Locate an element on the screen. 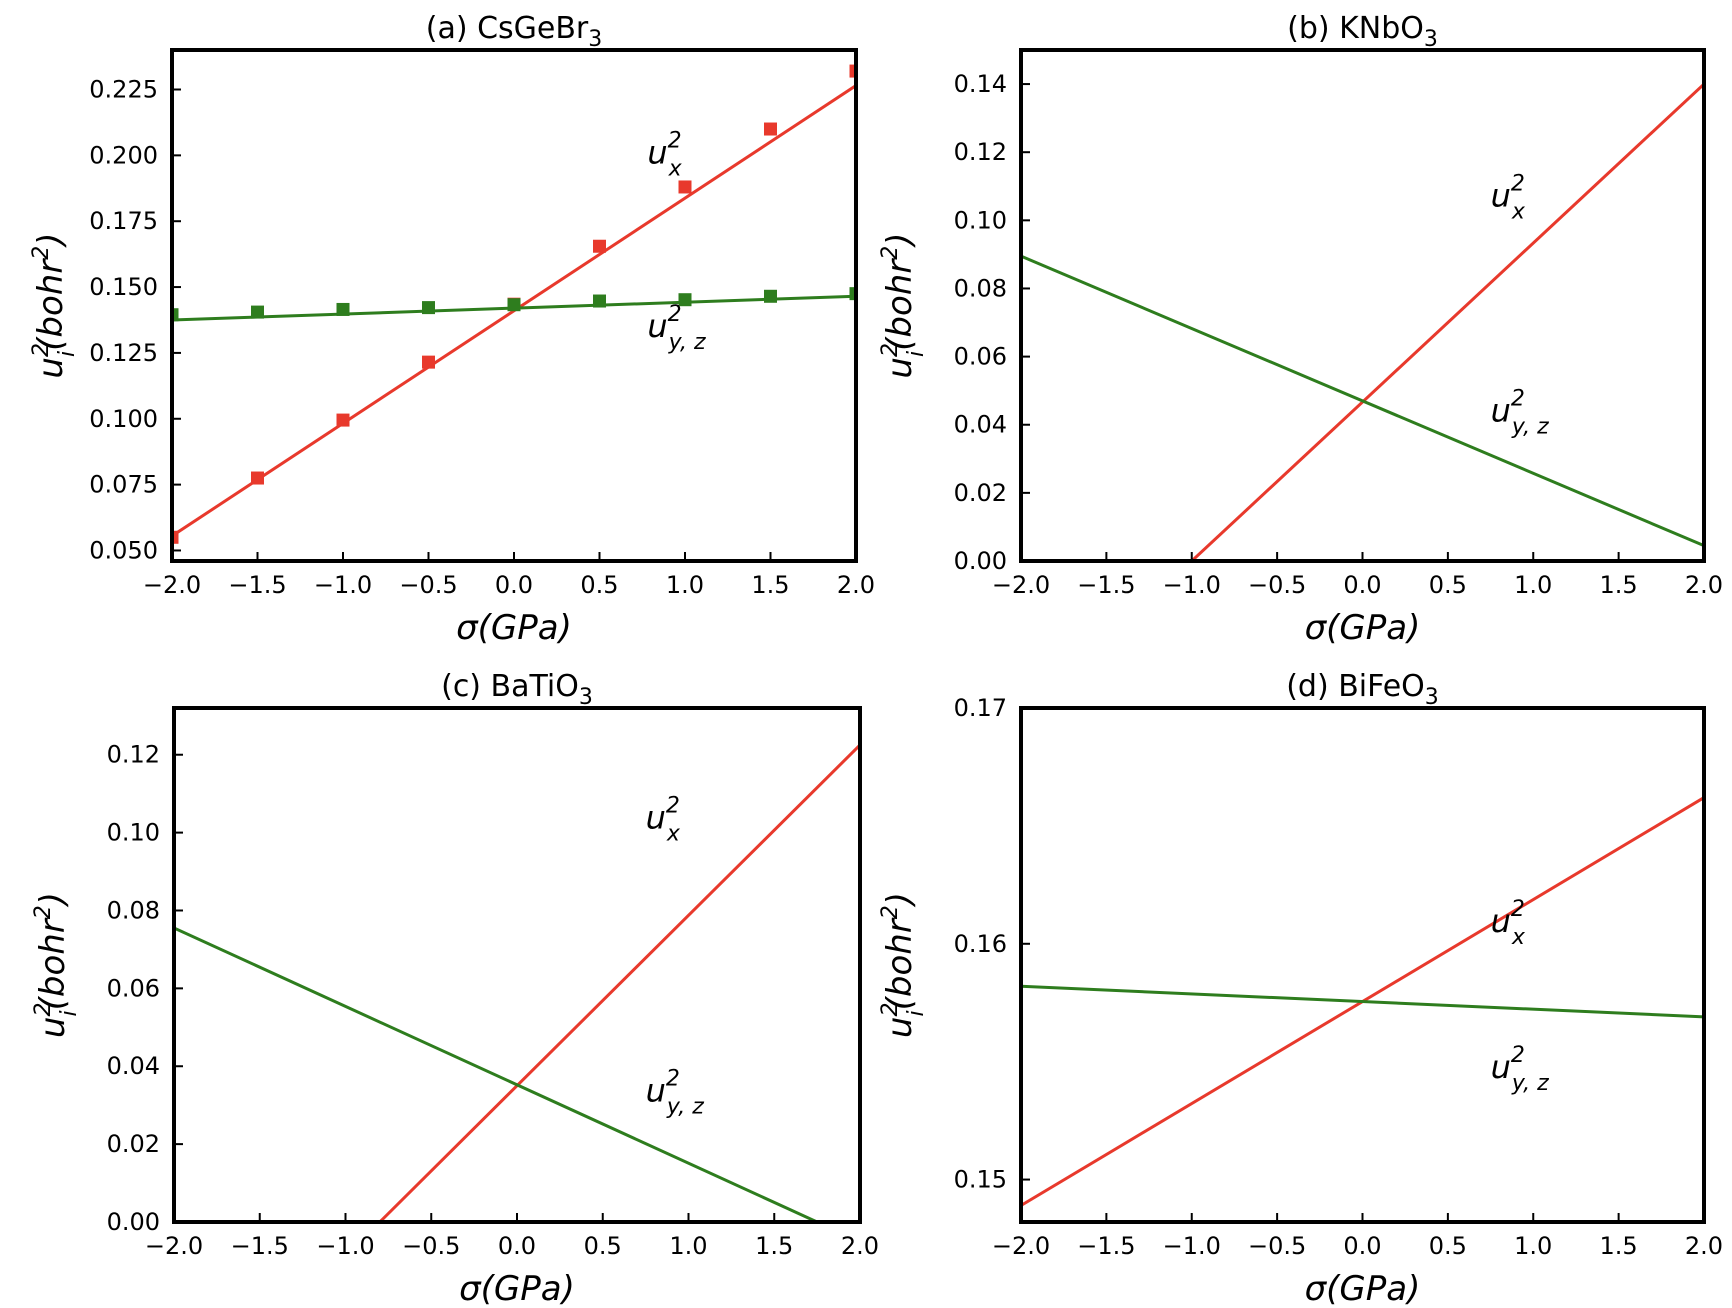 The height and width of the screenshot is (1308, 1732). y-tick-label: 0.075 is located at coordinates (123, 485).